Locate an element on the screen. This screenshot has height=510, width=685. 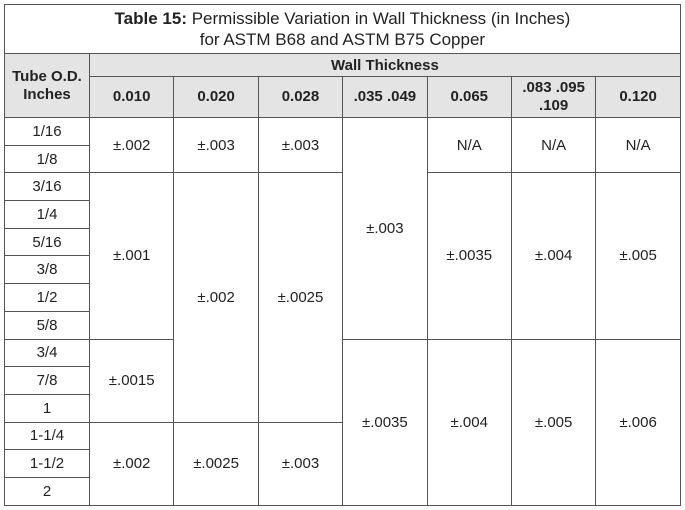
table-row: 2 is located at coordinates (342, 491).